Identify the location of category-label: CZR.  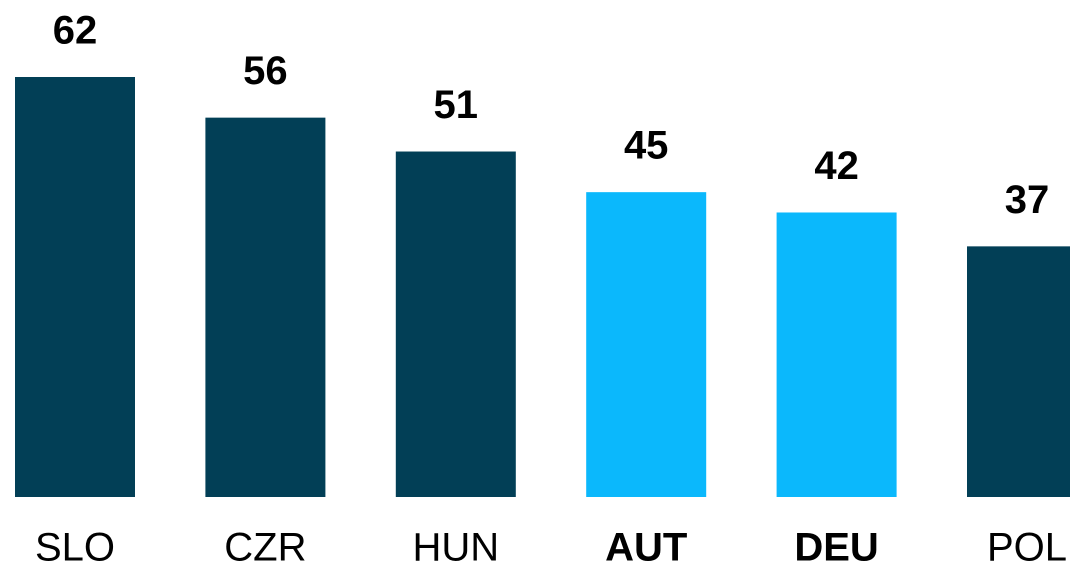
(265, 548).